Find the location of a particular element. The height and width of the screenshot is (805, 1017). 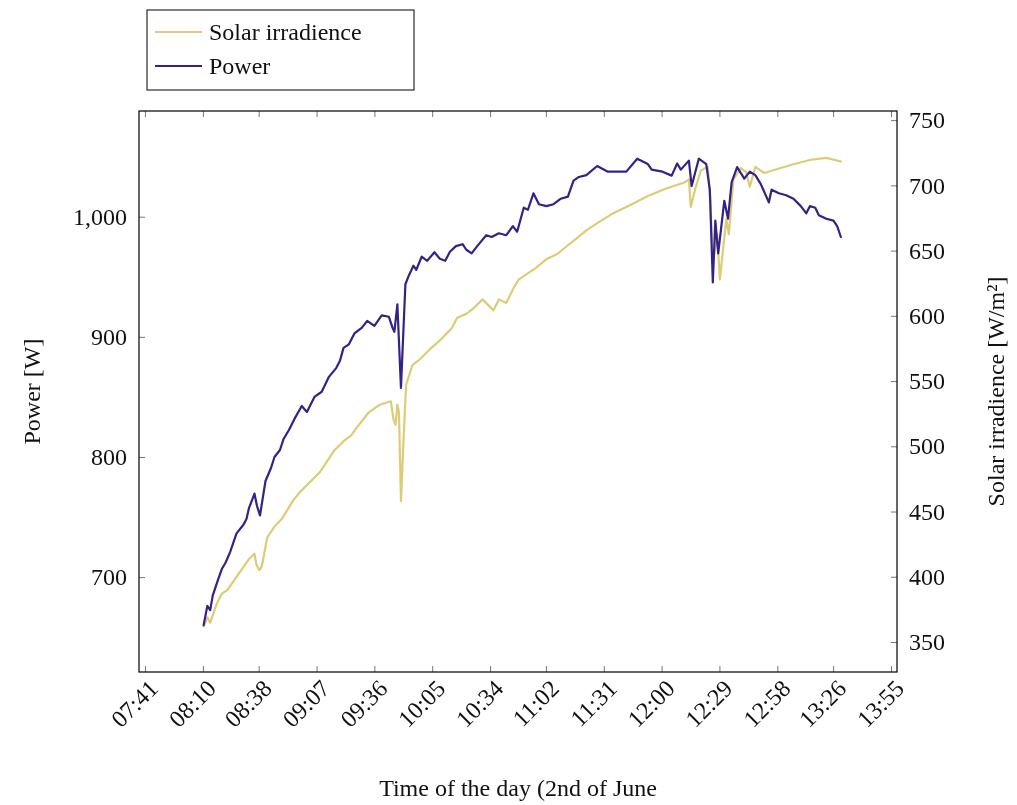

legend-label: Power is located at coordinates (240, 66).